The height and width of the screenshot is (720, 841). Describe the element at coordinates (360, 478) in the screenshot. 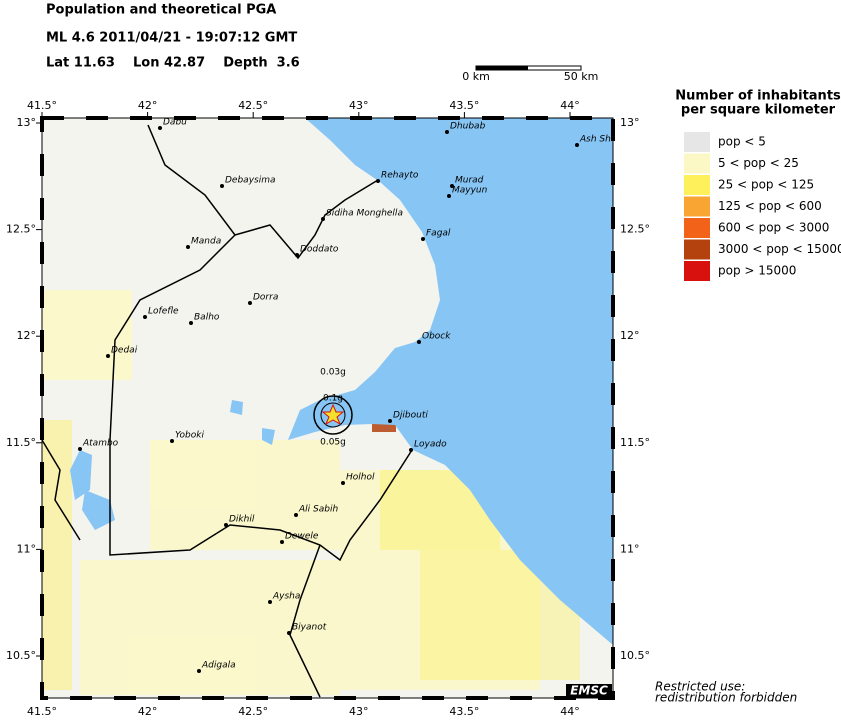

I see `city-label: Holhol` at that location.